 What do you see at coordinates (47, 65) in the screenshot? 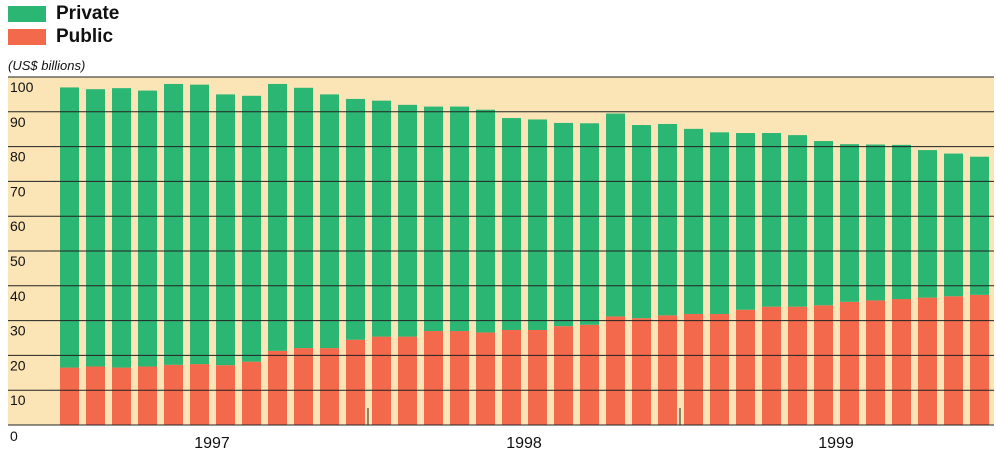
I see `y-axis-unit-label: (US$ billions)` at bounding box center [47, 65].